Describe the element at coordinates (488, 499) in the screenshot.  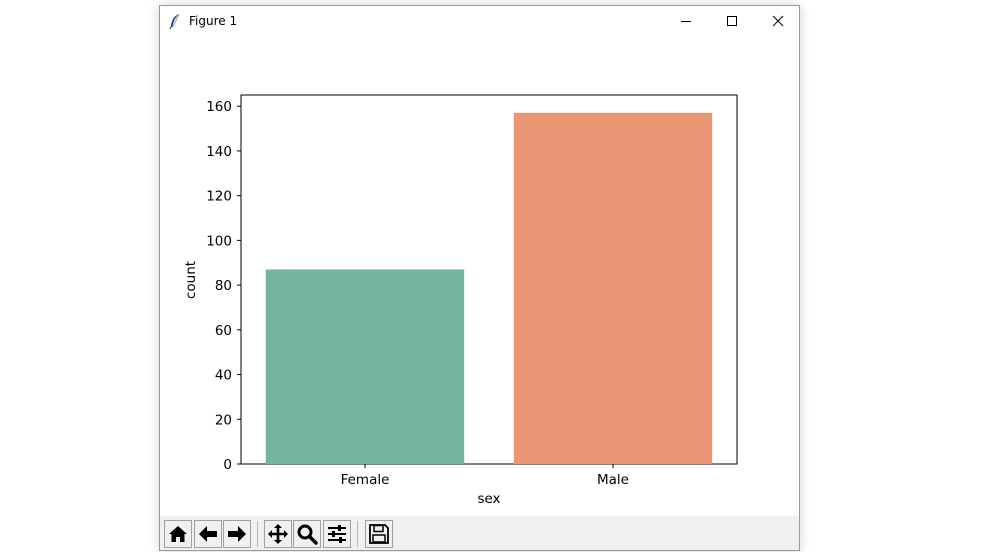
I see `x-axis-label: sex` at that location.